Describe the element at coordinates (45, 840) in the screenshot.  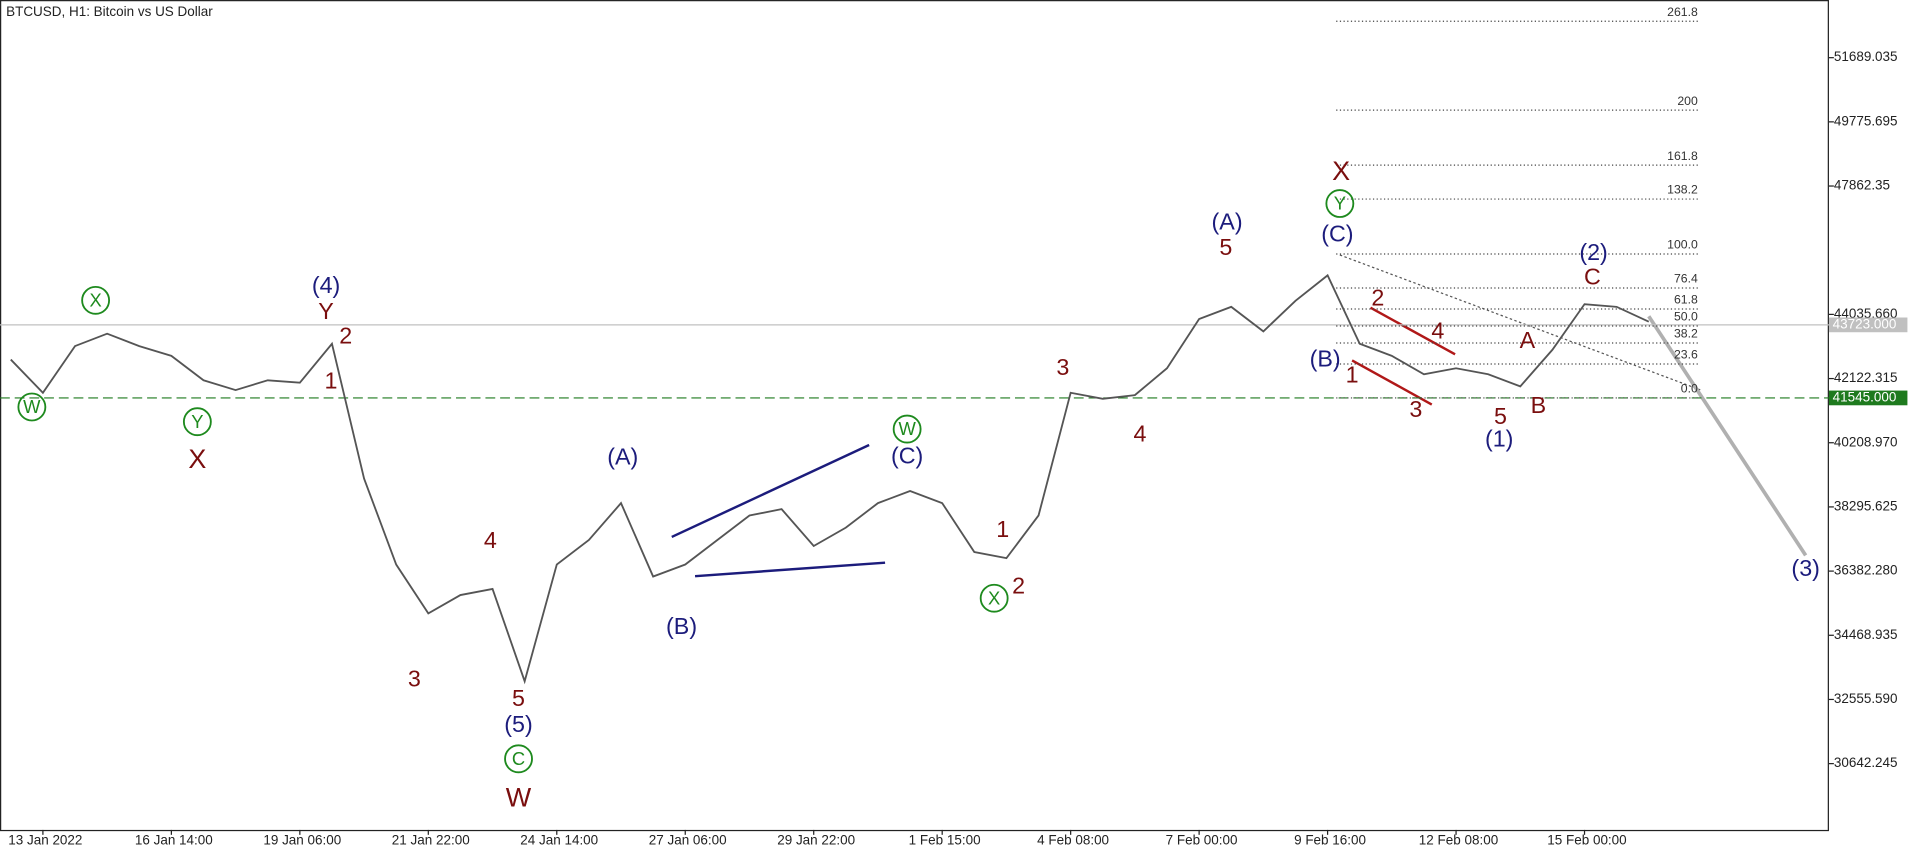
I see `x-tick-label: 13 Jan 2022` at that location.